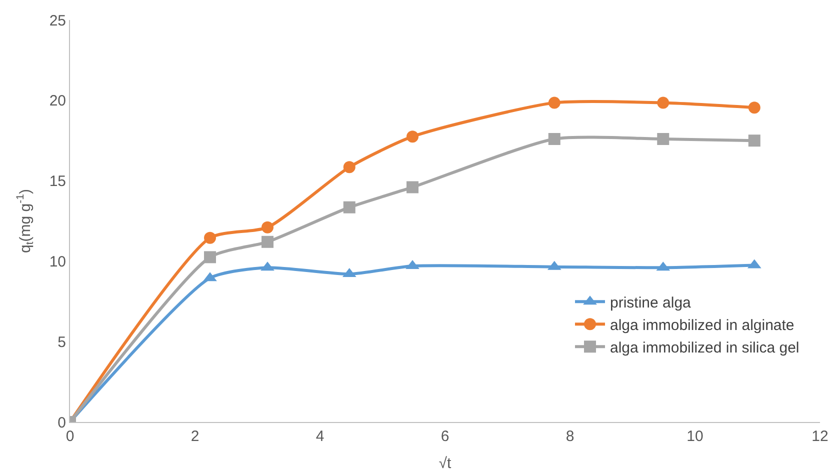 Image resolution: width=840 pixels, height=472 pixels. What do you see at coordinates (320, 436) in the screenshot?
I see `x-tick-label: 4` at bounding box center [320, 436].